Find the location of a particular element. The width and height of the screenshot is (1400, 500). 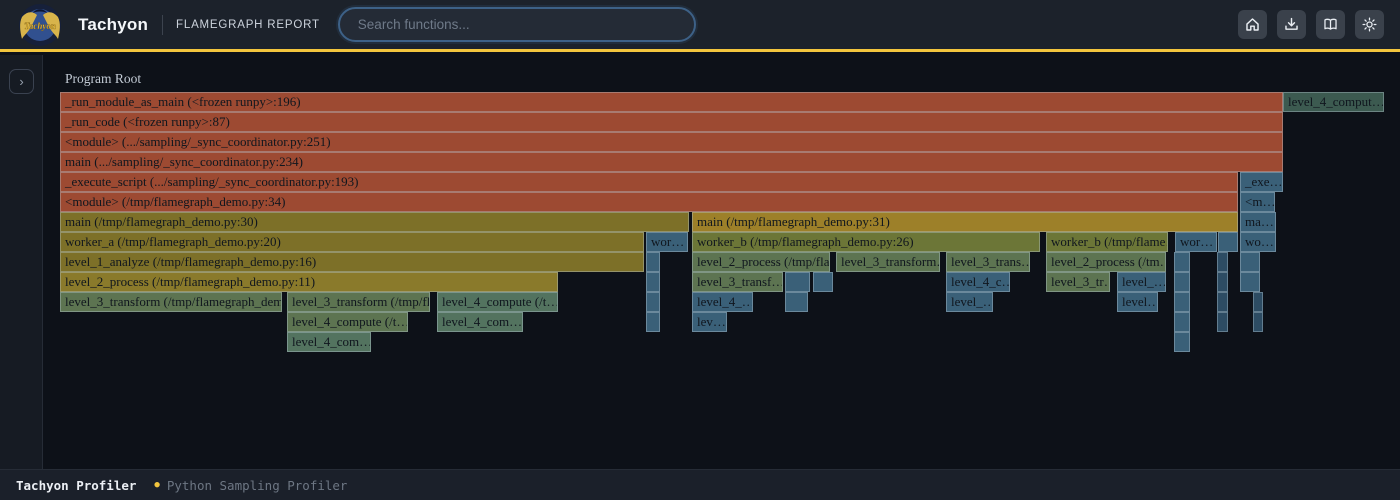

download-button is located at coordinates (1291, 24).